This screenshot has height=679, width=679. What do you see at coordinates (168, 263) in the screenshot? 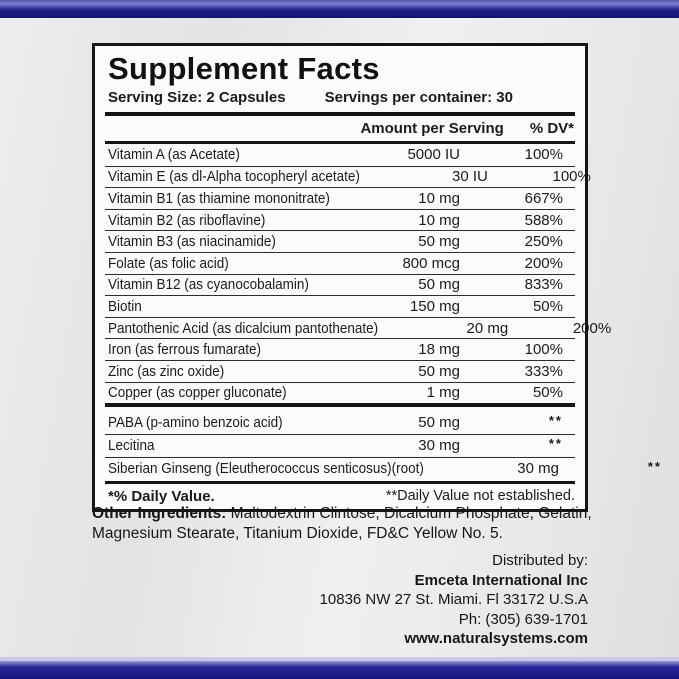
I see `nutrient-name: Folate (as folic acid)` at bounding box center [168, 263].